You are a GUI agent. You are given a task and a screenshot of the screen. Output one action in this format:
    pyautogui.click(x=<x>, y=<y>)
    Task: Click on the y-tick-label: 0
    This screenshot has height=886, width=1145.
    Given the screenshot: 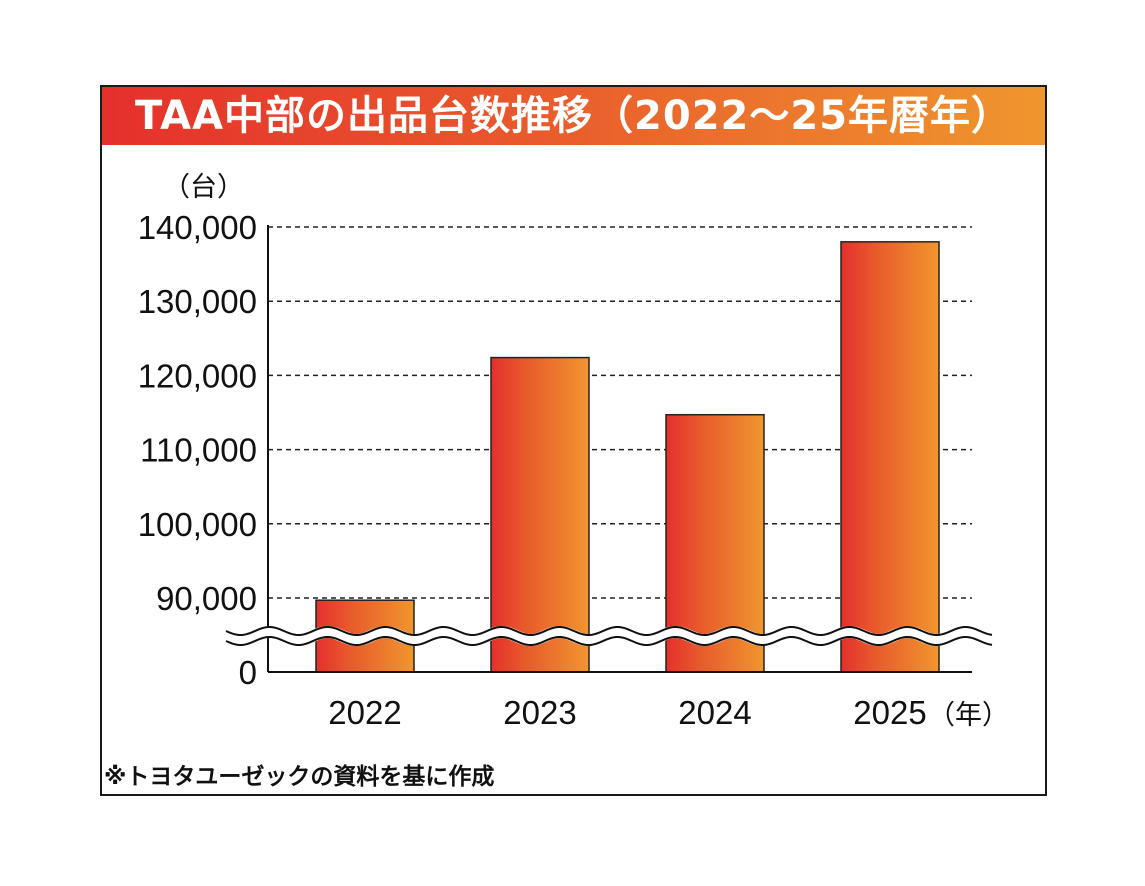 What is the action you would take?
    pyautogui.click(x=248, y=672)
    